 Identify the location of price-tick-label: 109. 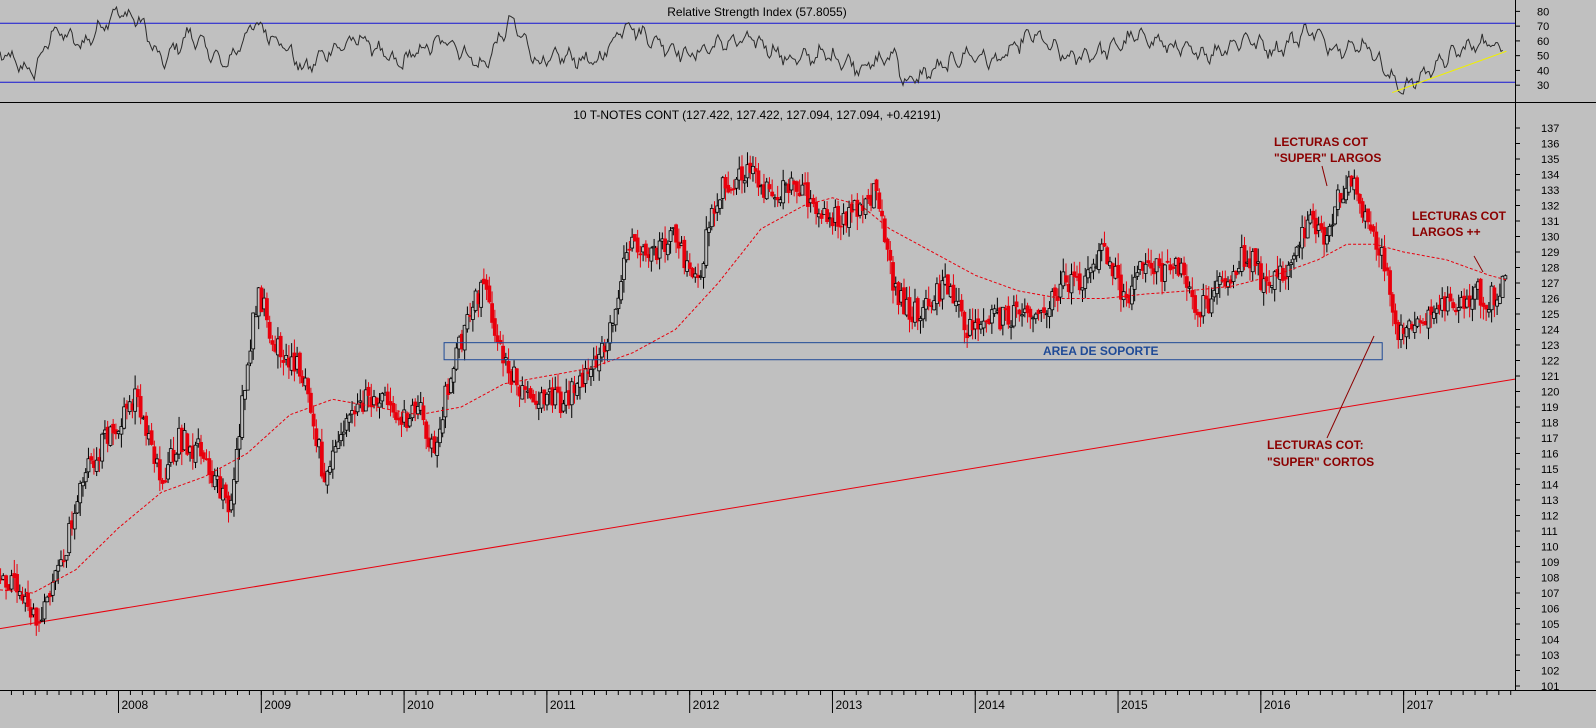
(1550, 563).